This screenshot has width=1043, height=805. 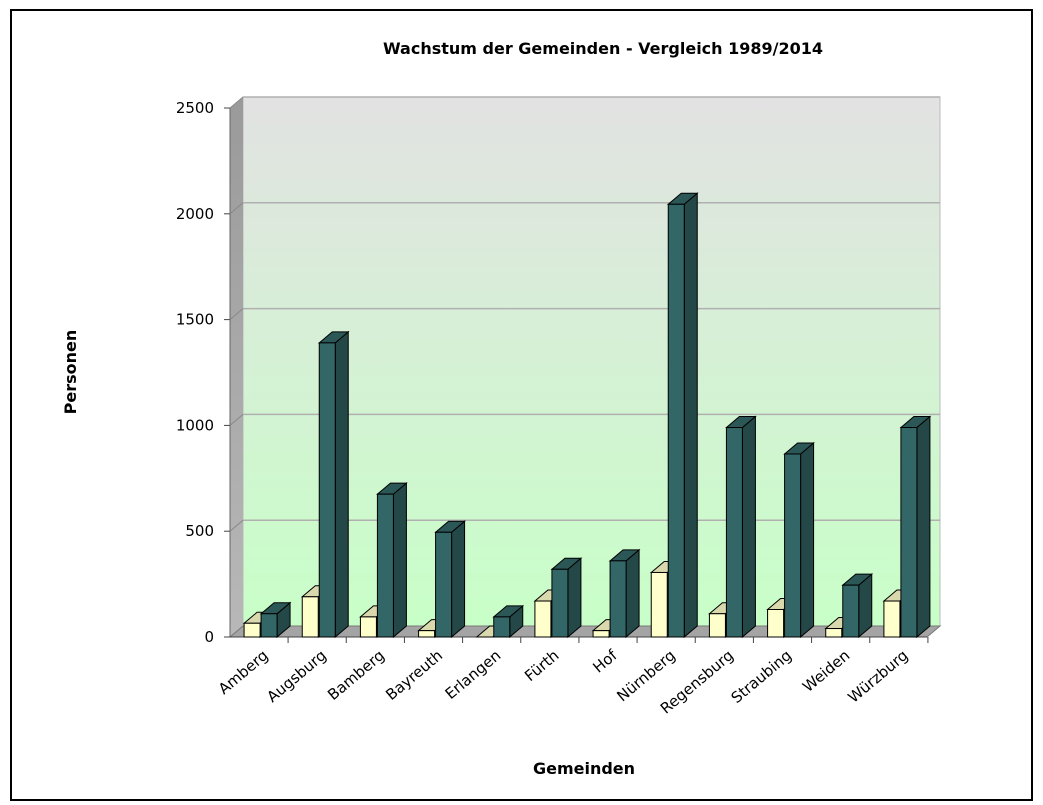 I want to click on side-wall, so click(x=236, y=367).